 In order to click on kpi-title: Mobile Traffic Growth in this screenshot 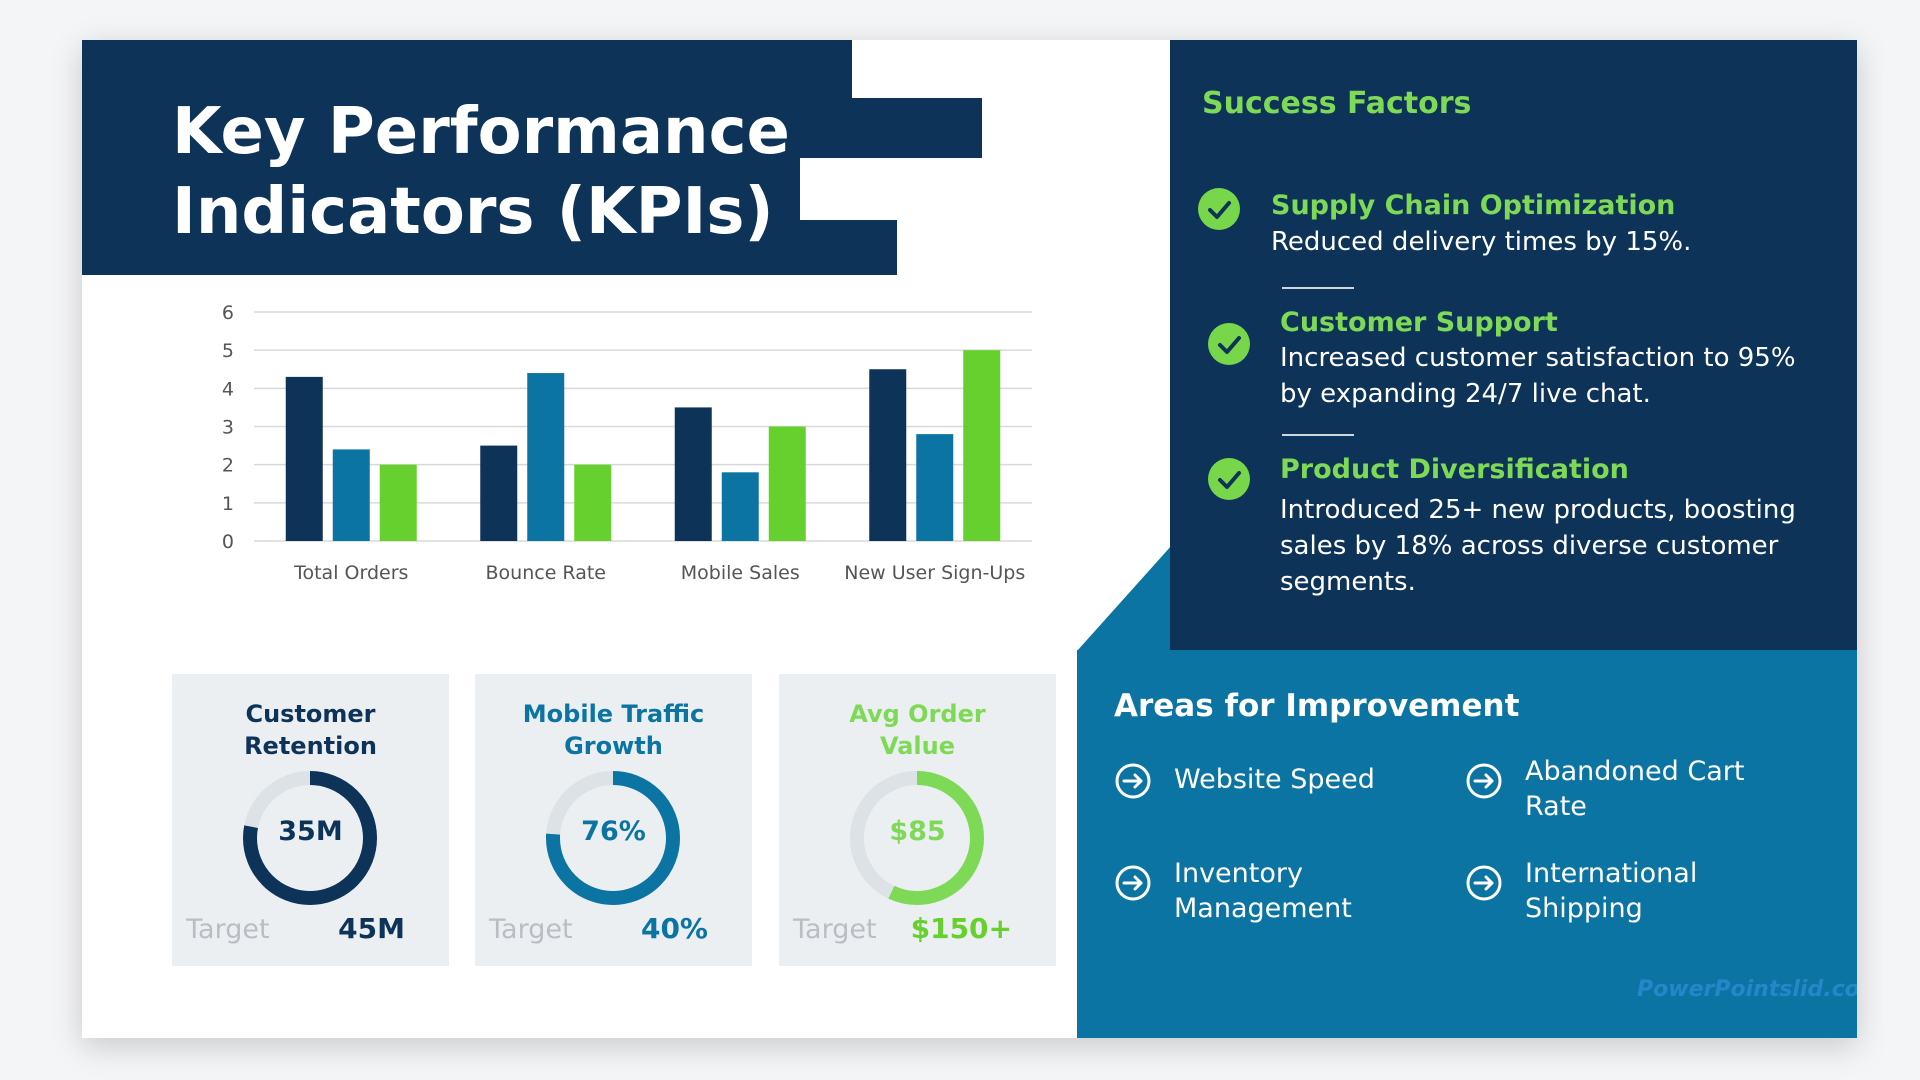, I will do `click(613, 730)`.